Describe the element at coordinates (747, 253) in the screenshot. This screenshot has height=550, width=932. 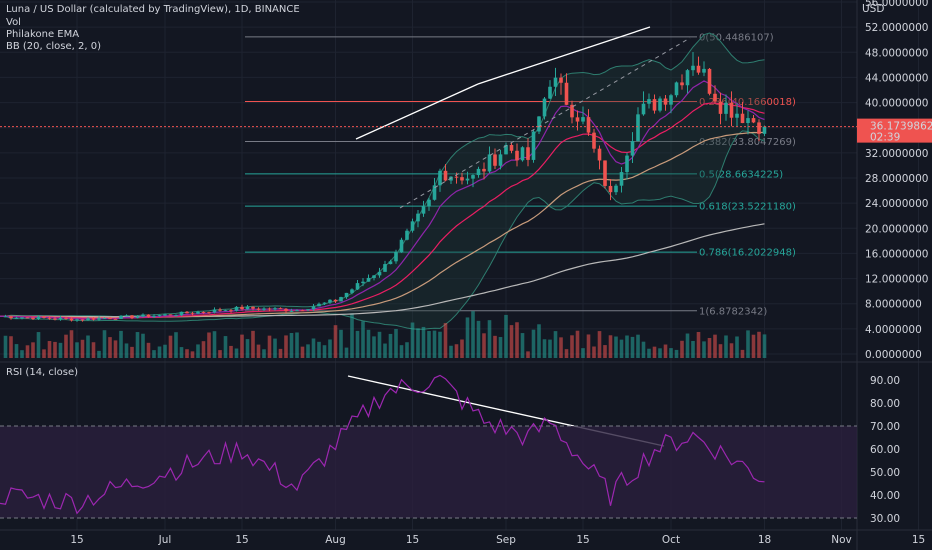
I see `fib-label: 0.786(16.2022948)` at that location.